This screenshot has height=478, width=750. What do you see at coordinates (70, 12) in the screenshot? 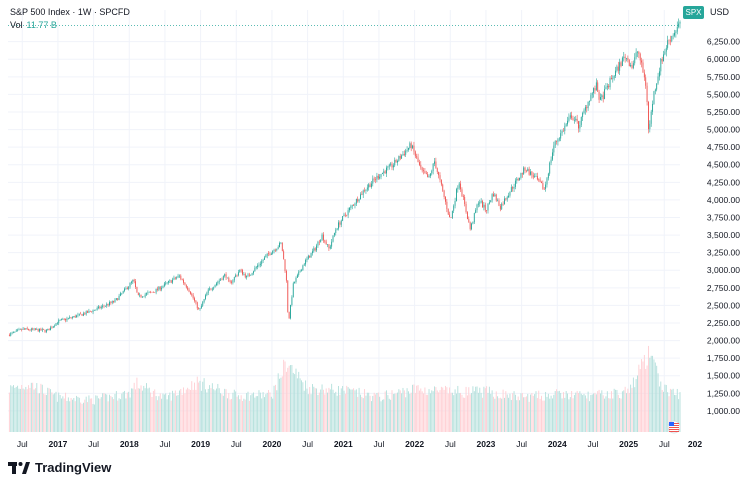
I see `symbol-title: S&P 500 Index · 1W · SPCFD` at bounding box center [70, 12].